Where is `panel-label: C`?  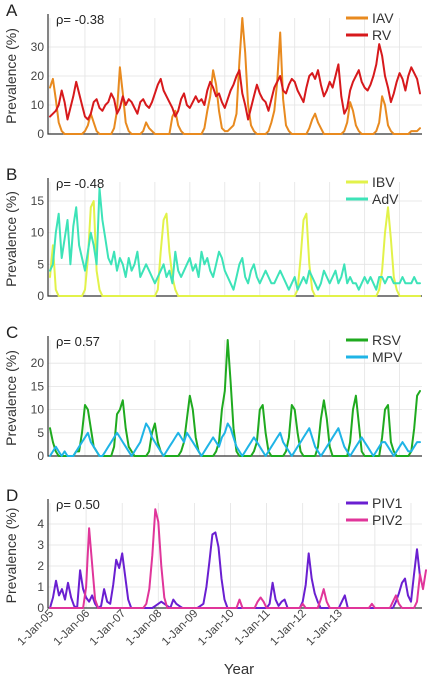 panel-label: C is located at coordinates (12, 332).